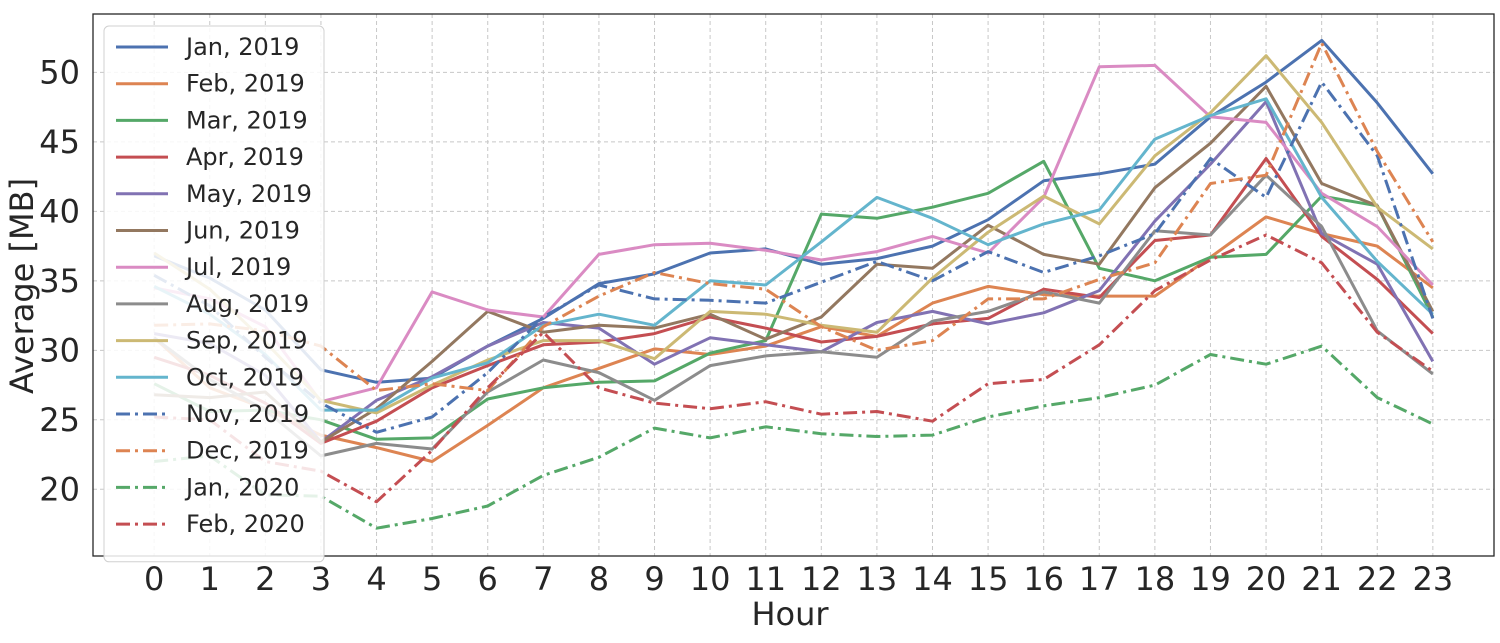  I want to click on x-tick-label: 20, so click(1266, 579).